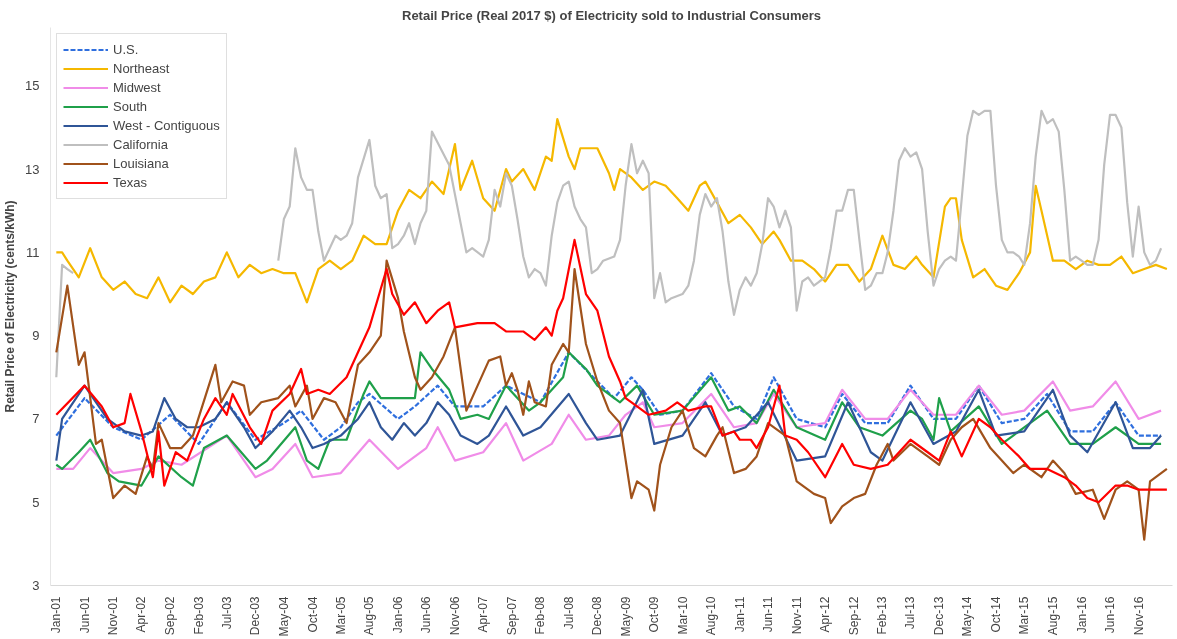 The width and height of the screenshot is (1177, 639). Describe the element at coordinates (511, 616) in the screenshot. I see `x-tick-label: Sep-07` at that location.